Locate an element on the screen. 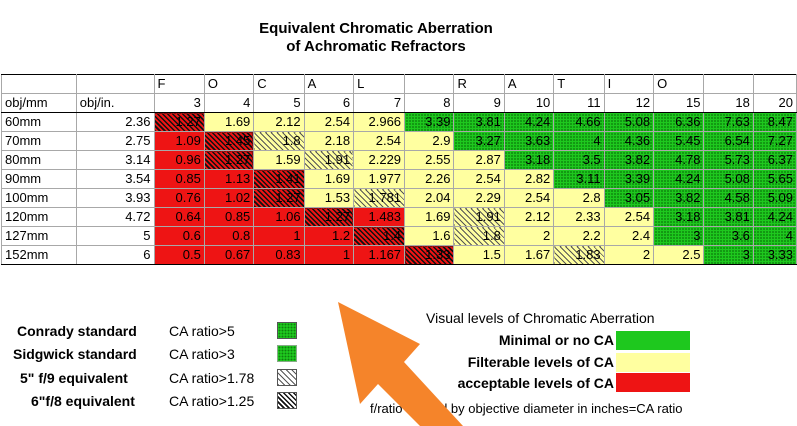 The height and width of the screenshot is (426, 797). column-header-cell: 18 is located at coordinates (728, 103).